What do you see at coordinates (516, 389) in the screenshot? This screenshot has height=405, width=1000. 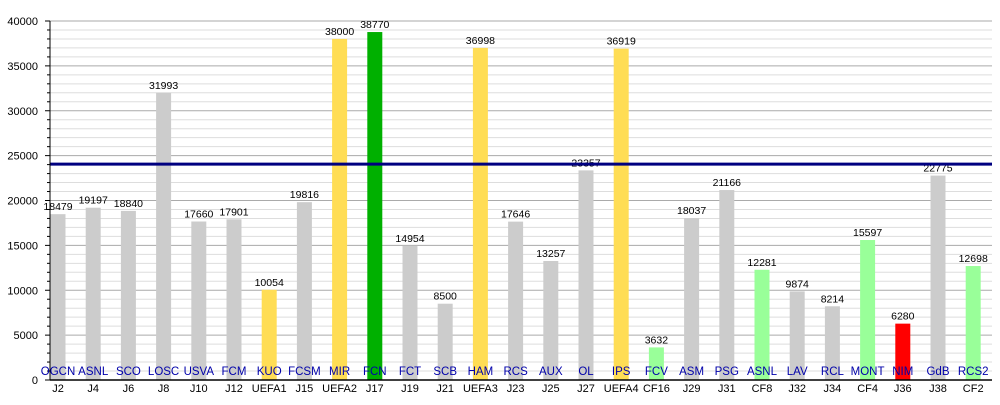 I see `x-tick-label: J23` at bounding box center [516, 389].